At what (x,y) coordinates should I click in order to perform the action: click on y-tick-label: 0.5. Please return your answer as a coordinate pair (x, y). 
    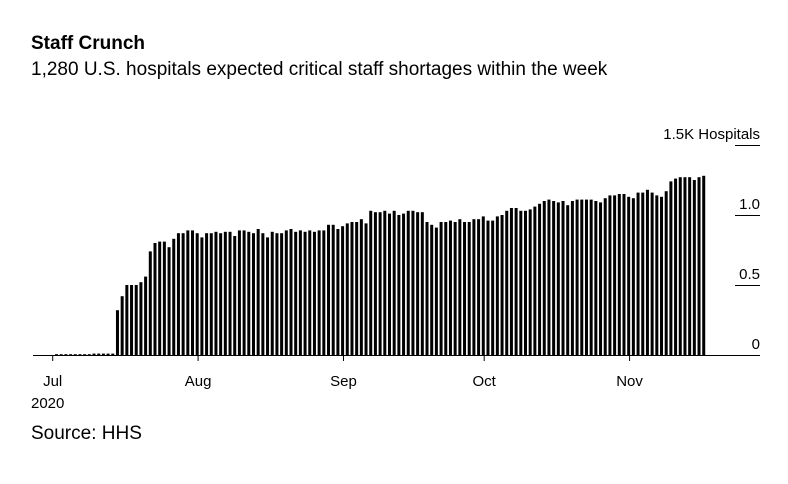
    Looking at the image, I should click on (749, 274).